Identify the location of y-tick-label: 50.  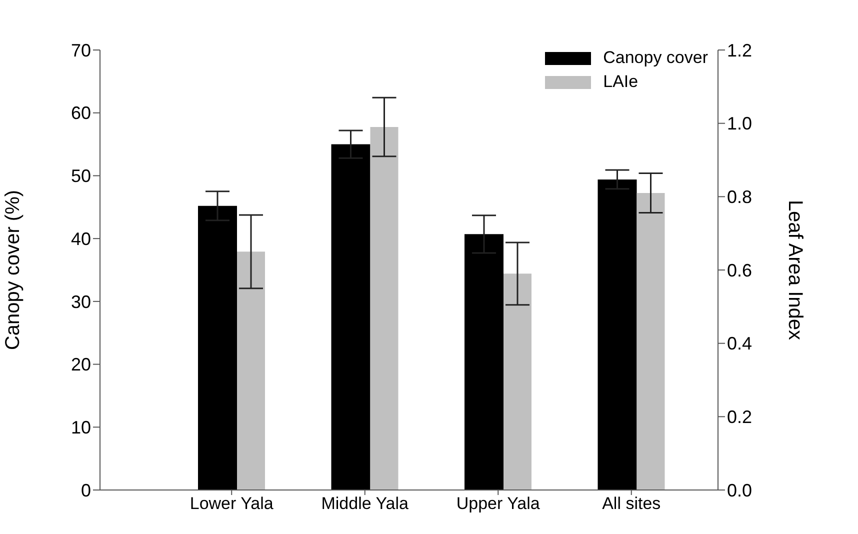
(80, 176).